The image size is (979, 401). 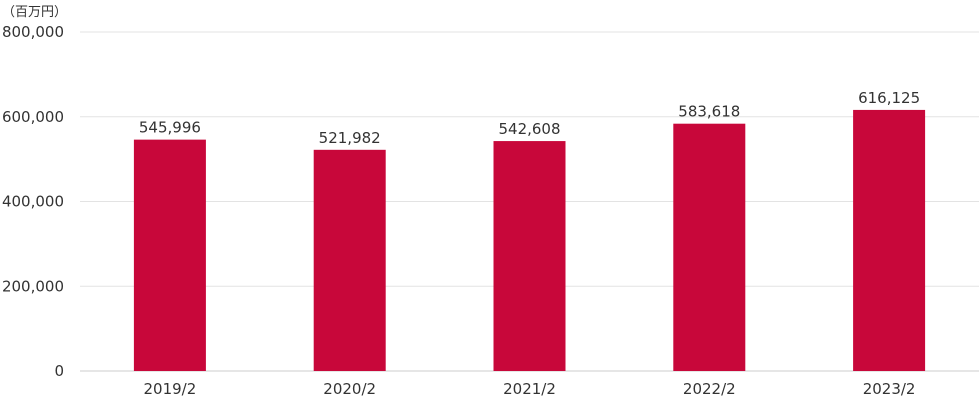 I want to click on y-tick-label: 0, so click(x=59, y=371).